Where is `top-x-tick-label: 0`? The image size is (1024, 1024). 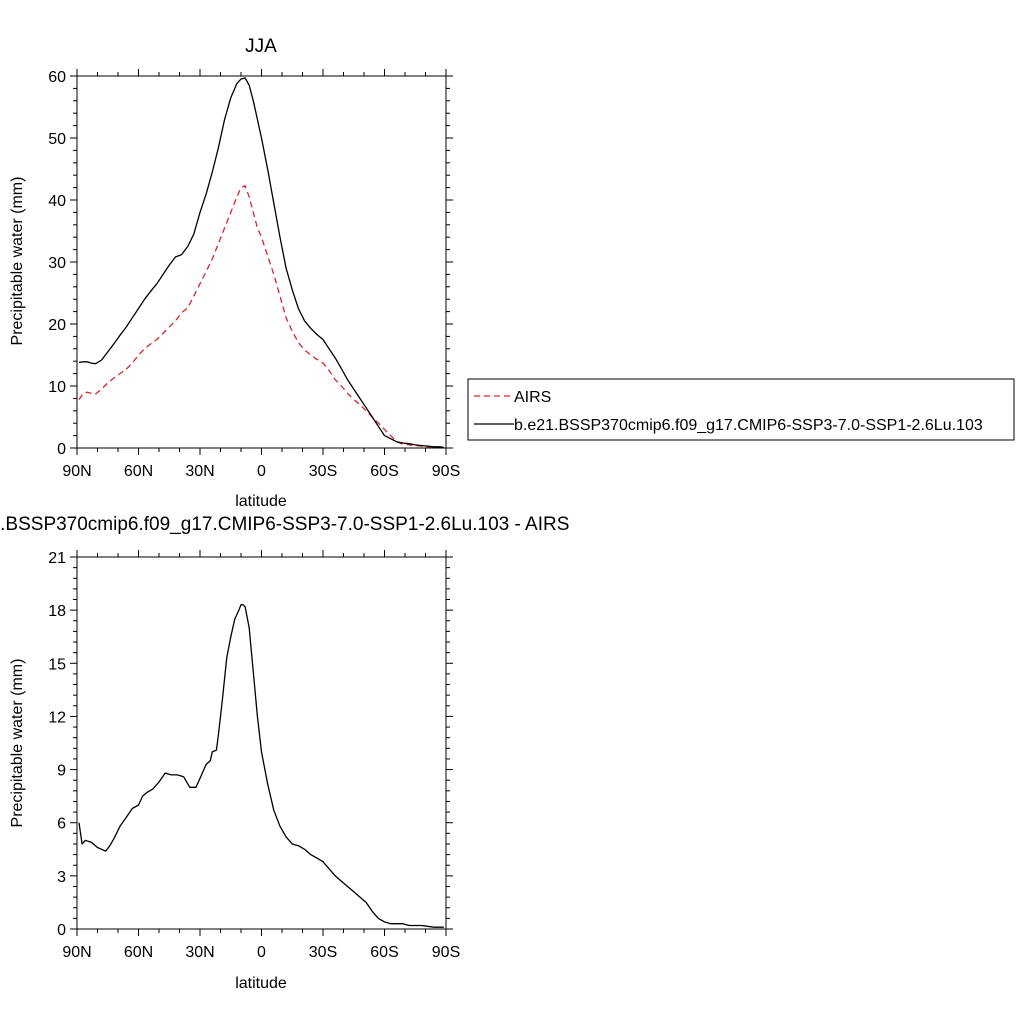 top-x-tick-label: 0 is located at coordinates (261, 471).